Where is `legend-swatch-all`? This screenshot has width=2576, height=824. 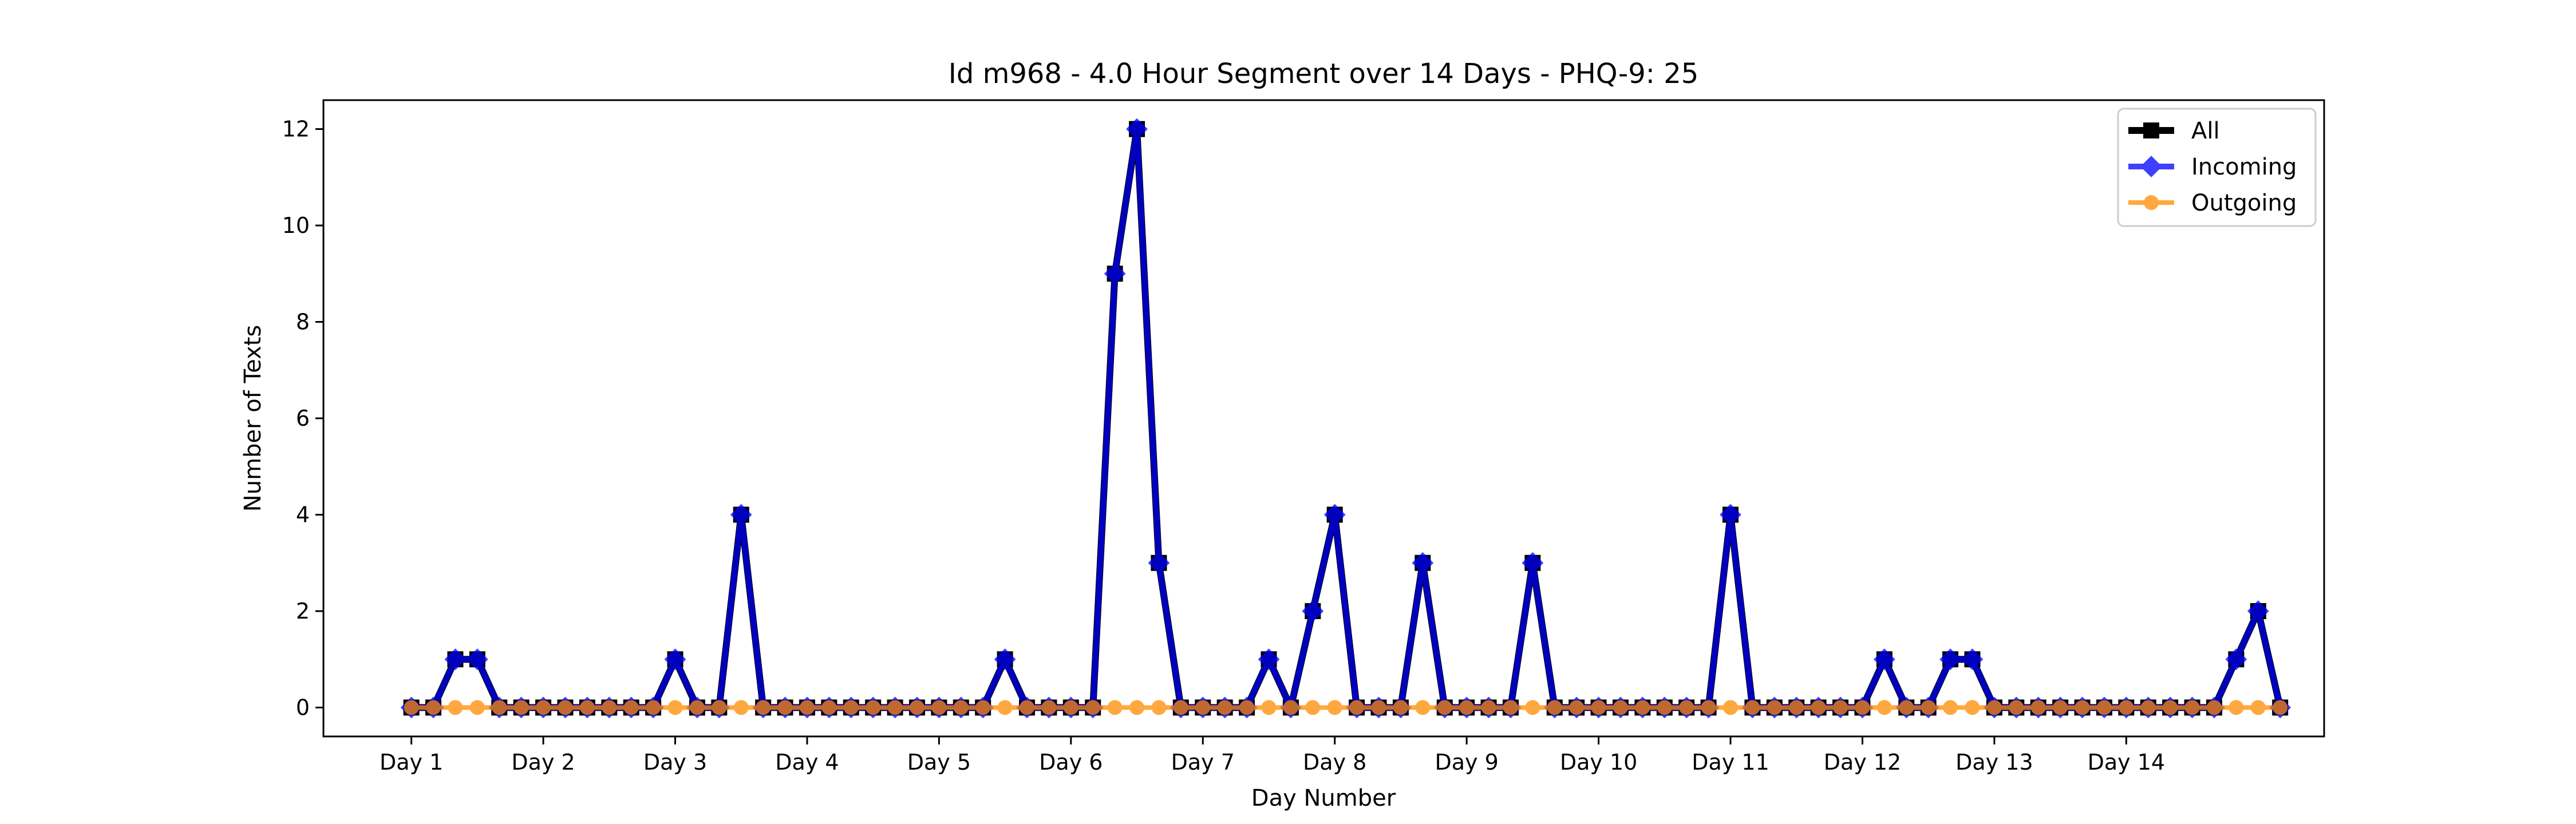
legend-swatch-all is located at coordinates (2151, 130).